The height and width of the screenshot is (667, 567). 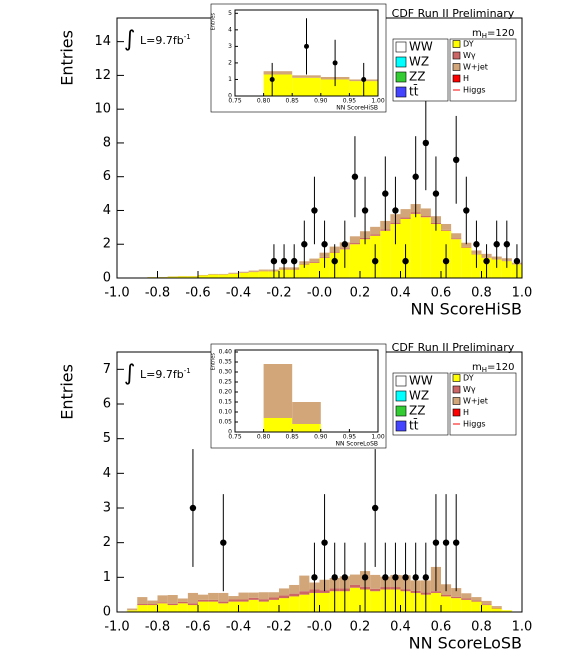 What do you see at coordinates (226, 352) in the screenshot?
I see `y-tick-label: 0.40` at bounding box center [226, 352].